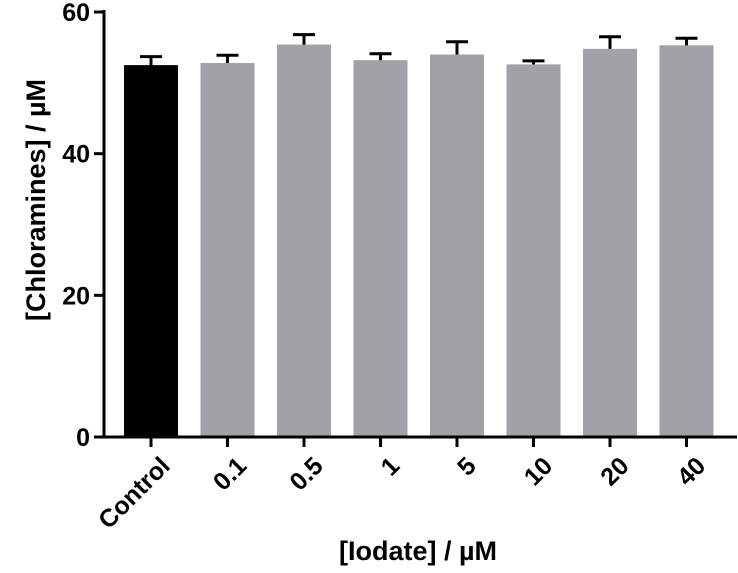 This screenshot has width=738, height=573. What do you see at coordinates (83, 438) in the screenshot?
I see `y-tick-label-0: 0` at bounding box center [83, 438].